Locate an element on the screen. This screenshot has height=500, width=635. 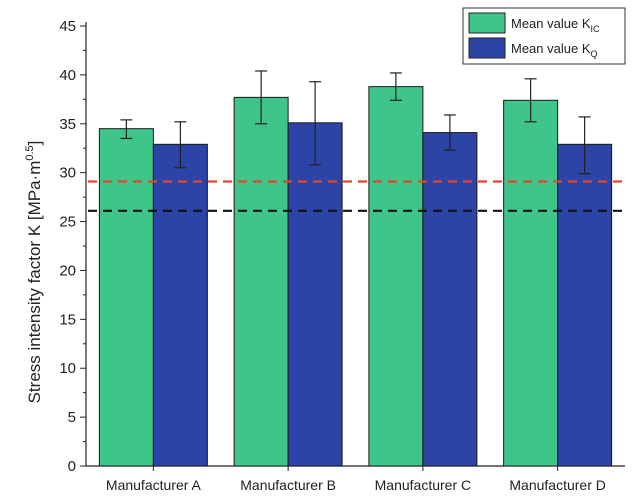
y-axis-label-main: Stress intensity factor K [MPa·m is located at coordinates (34, 282).